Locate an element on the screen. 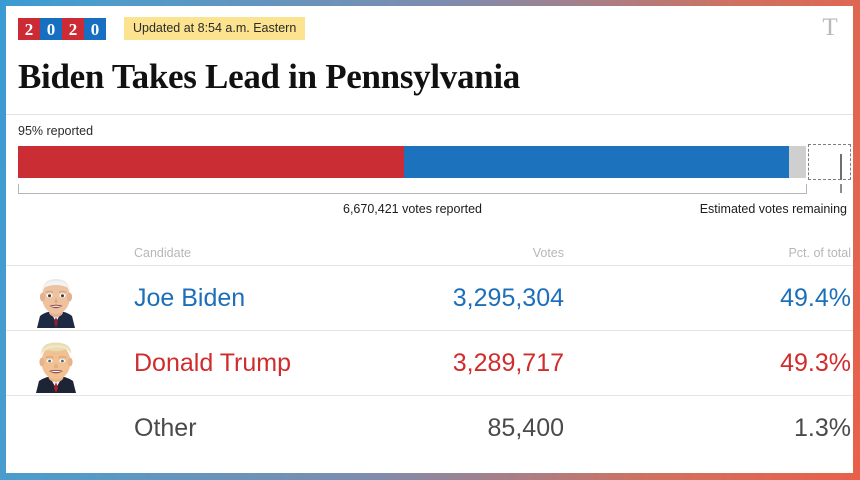 Image resolution: width=860 pixels, height=480 pixels. trump-portrait-icon is located at coordinates (56, 364).